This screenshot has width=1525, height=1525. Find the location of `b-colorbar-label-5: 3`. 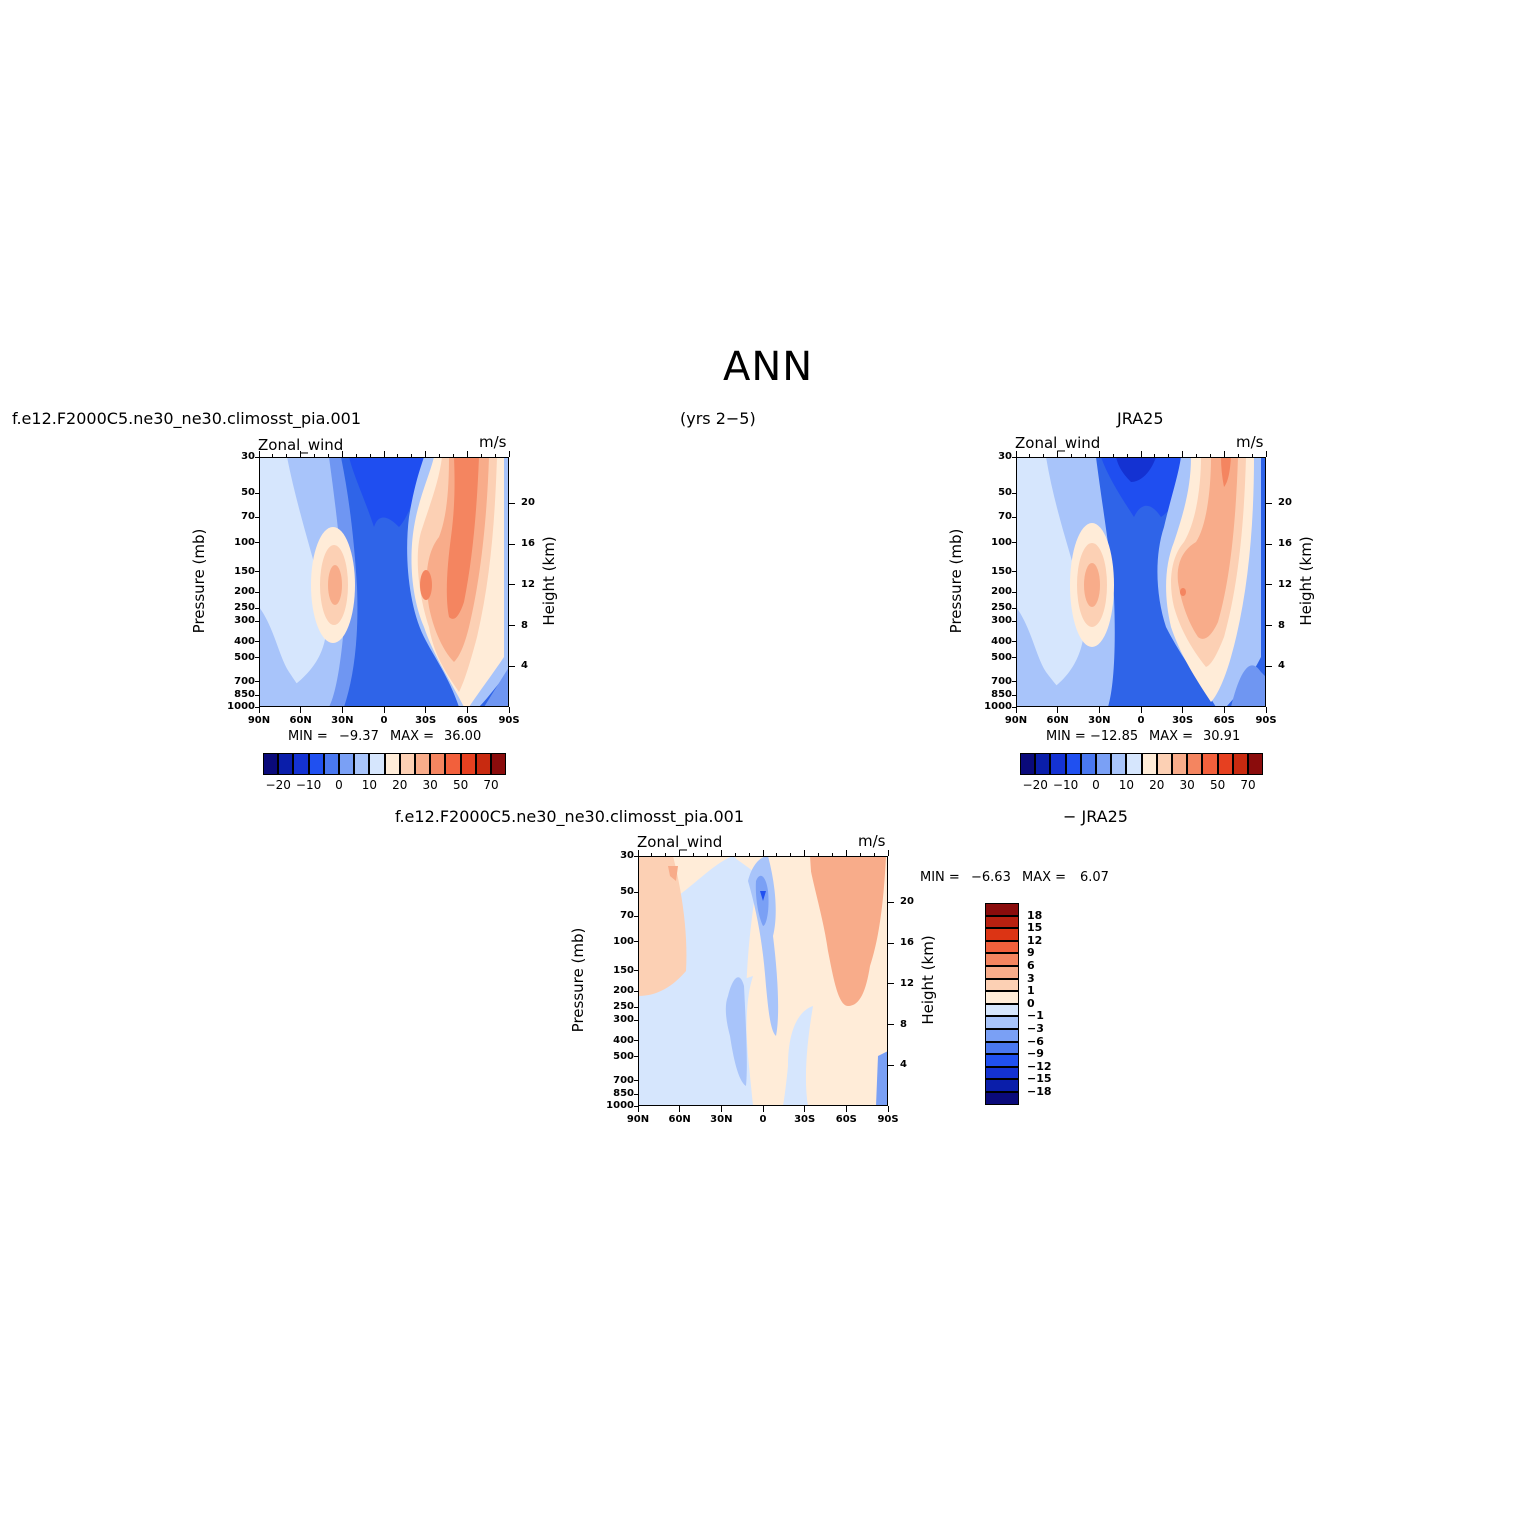

b-colorbar-label-5: 3 is located at coordinates (1031, 978).